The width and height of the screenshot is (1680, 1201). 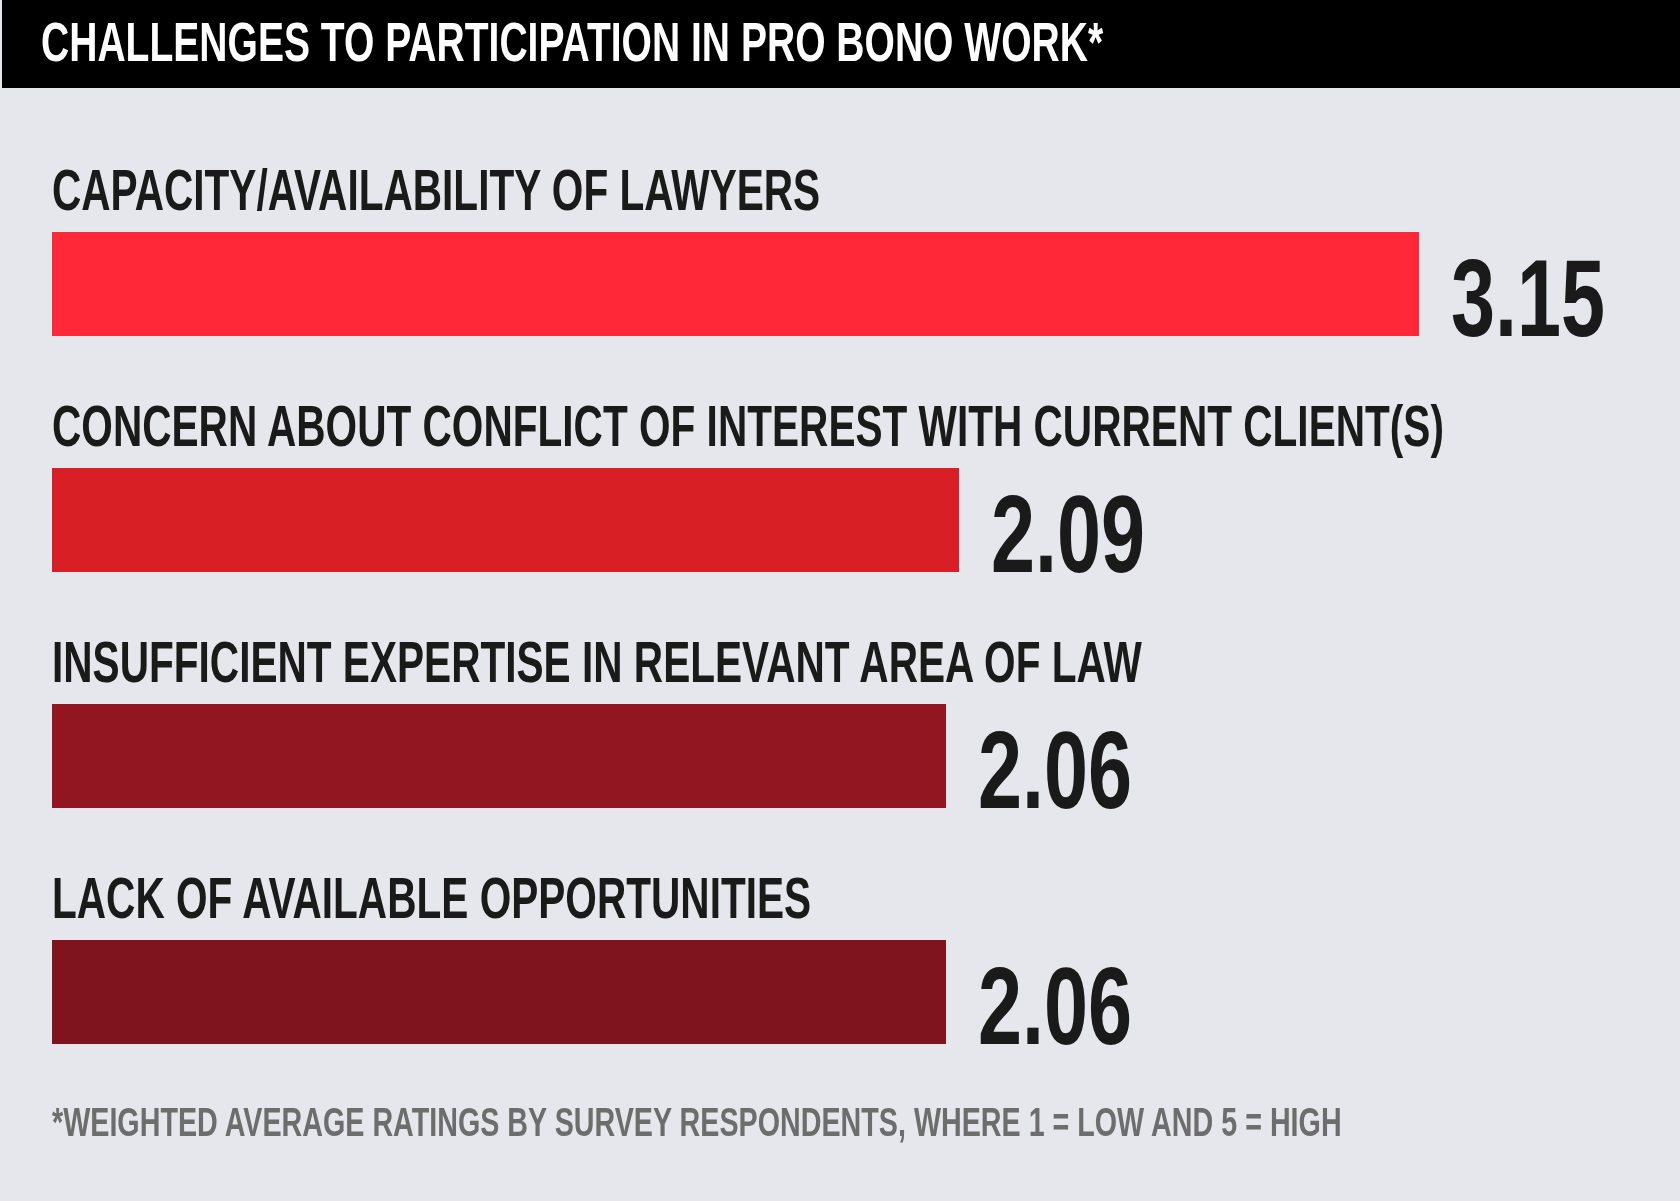 What do you see at coordinates (697, 1121) in the screenshot?
I see `annotation: *WEIGHTED AVERAGE RATINGS BY SURVEY RESPONDENTS, WHERE 1 = LOW AND 5 = HIGH` at bounding box center [697, 1121].